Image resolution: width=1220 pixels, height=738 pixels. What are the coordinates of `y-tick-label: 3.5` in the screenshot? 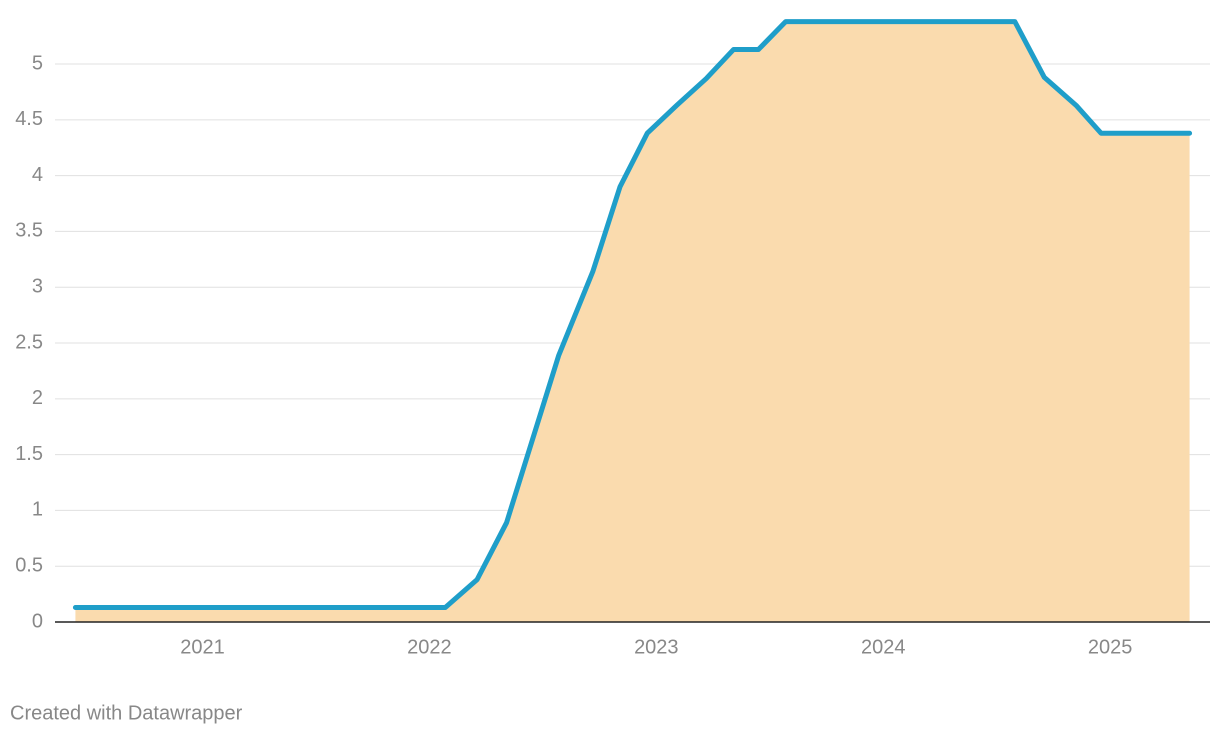 It's located at (29, 231).